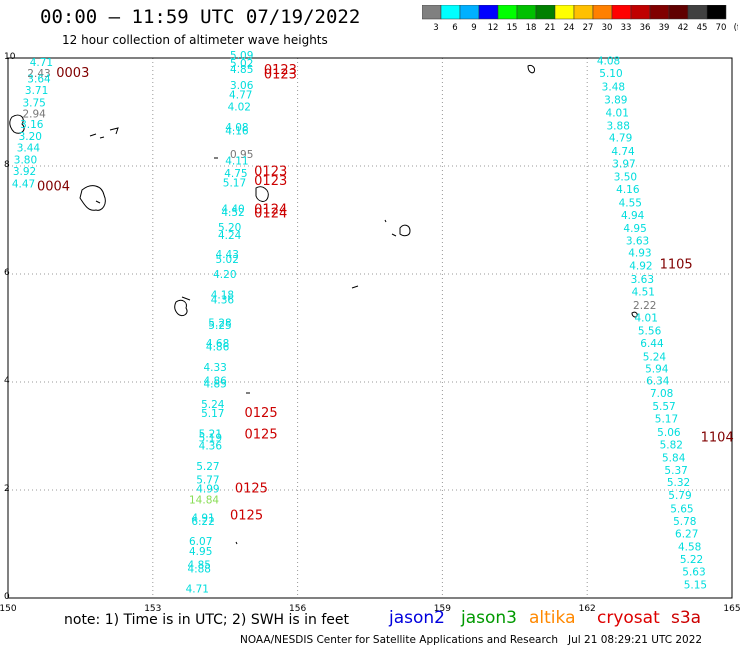 The height and width of the screenshot is (650, 740). Describe the element at coordinates (643, 293) in the screenshot. I see `wave-height-label: 4.51` at that location.